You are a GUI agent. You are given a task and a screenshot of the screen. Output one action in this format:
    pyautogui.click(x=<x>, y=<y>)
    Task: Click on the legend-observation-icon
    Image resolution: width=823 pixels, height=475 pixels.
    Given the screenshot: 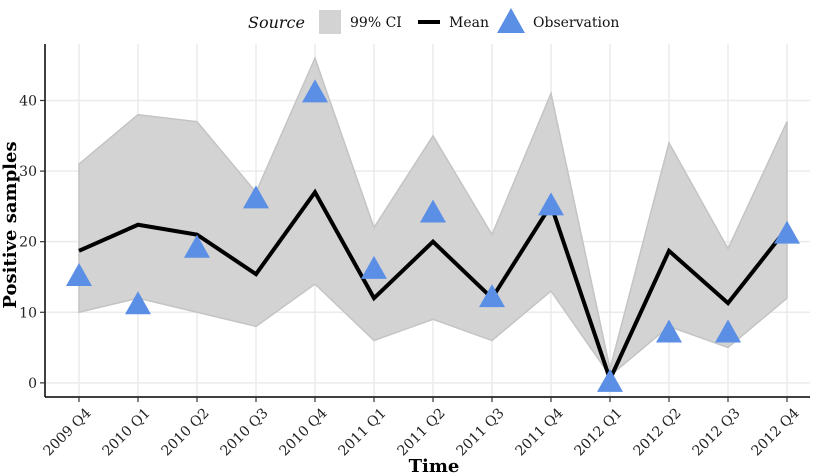 What is the action you would take?
    pyautogui.click(x=511, y=20)
    